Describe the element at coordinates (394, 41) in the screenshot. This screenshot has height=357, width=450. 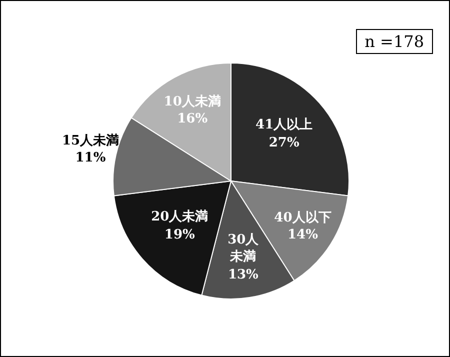
I see `text: n =178` at that location.